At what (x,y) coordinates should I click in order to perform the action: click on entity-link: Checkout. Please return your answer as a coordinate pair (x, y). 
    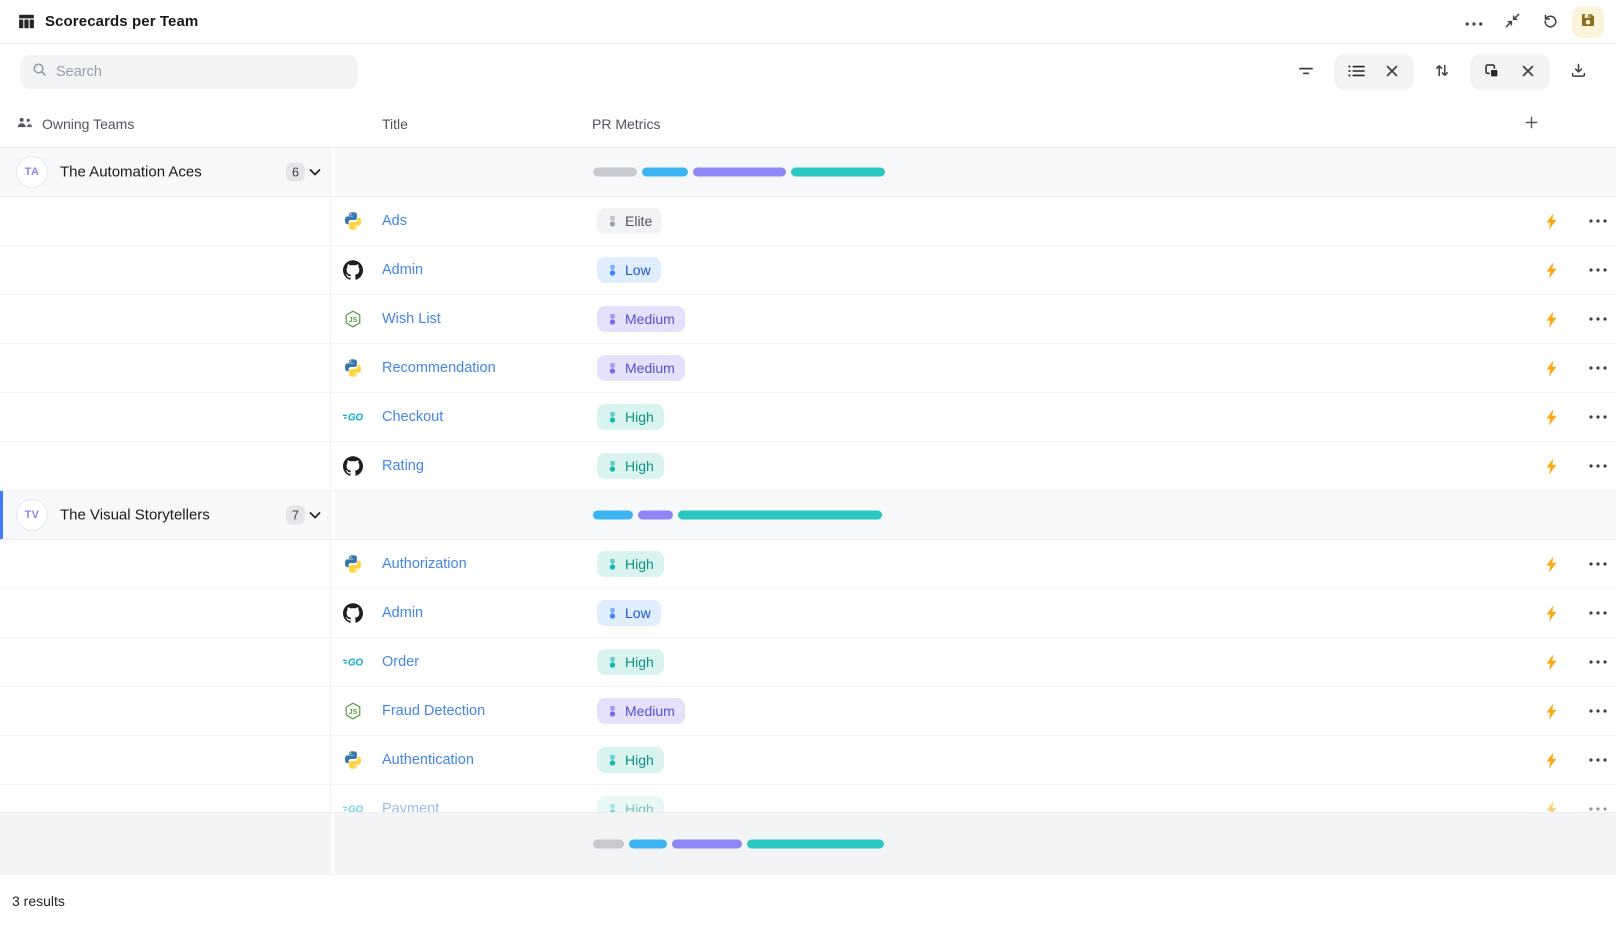
    Looking at the image, I should click on (413, 417).